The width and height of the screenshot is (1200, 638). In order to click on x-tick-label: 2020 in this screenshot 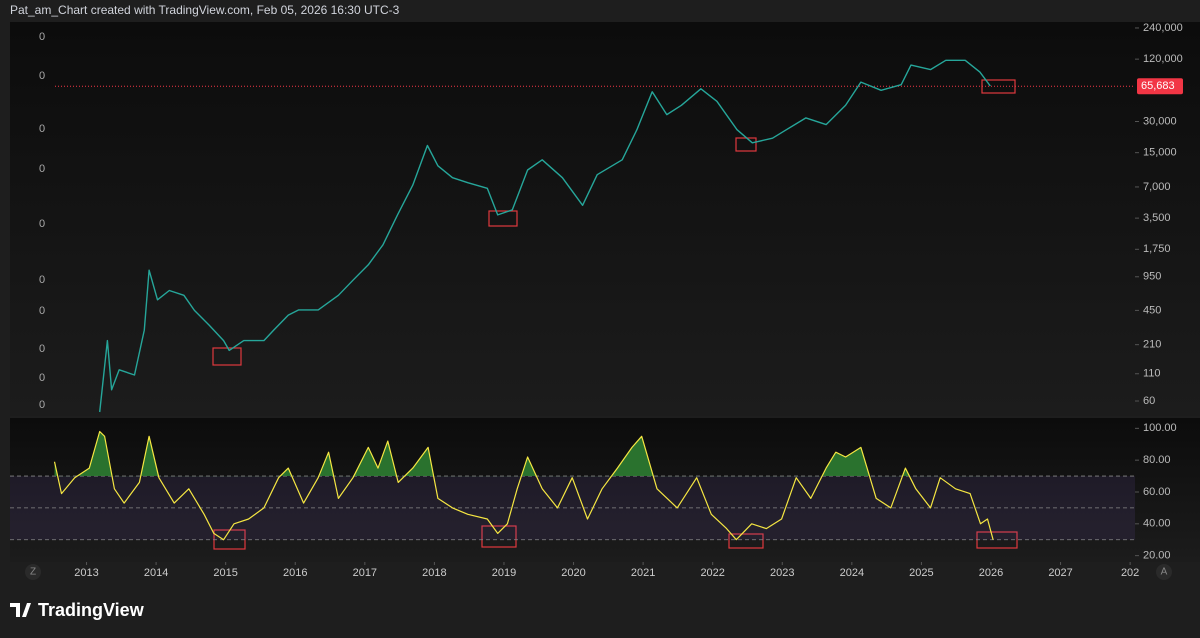, I will do `click(573, 573)`.